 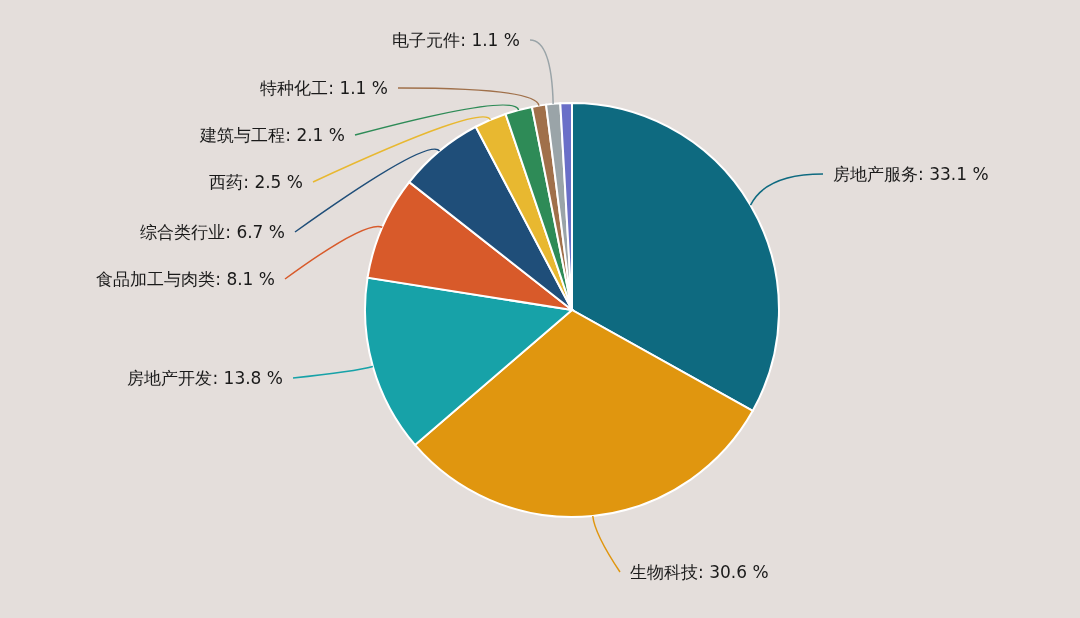 What do you see at coordinates (256, 182) in the screenshot?
I see `slice-label: 西药: 2.5 %` at bounding box center [256, 182].